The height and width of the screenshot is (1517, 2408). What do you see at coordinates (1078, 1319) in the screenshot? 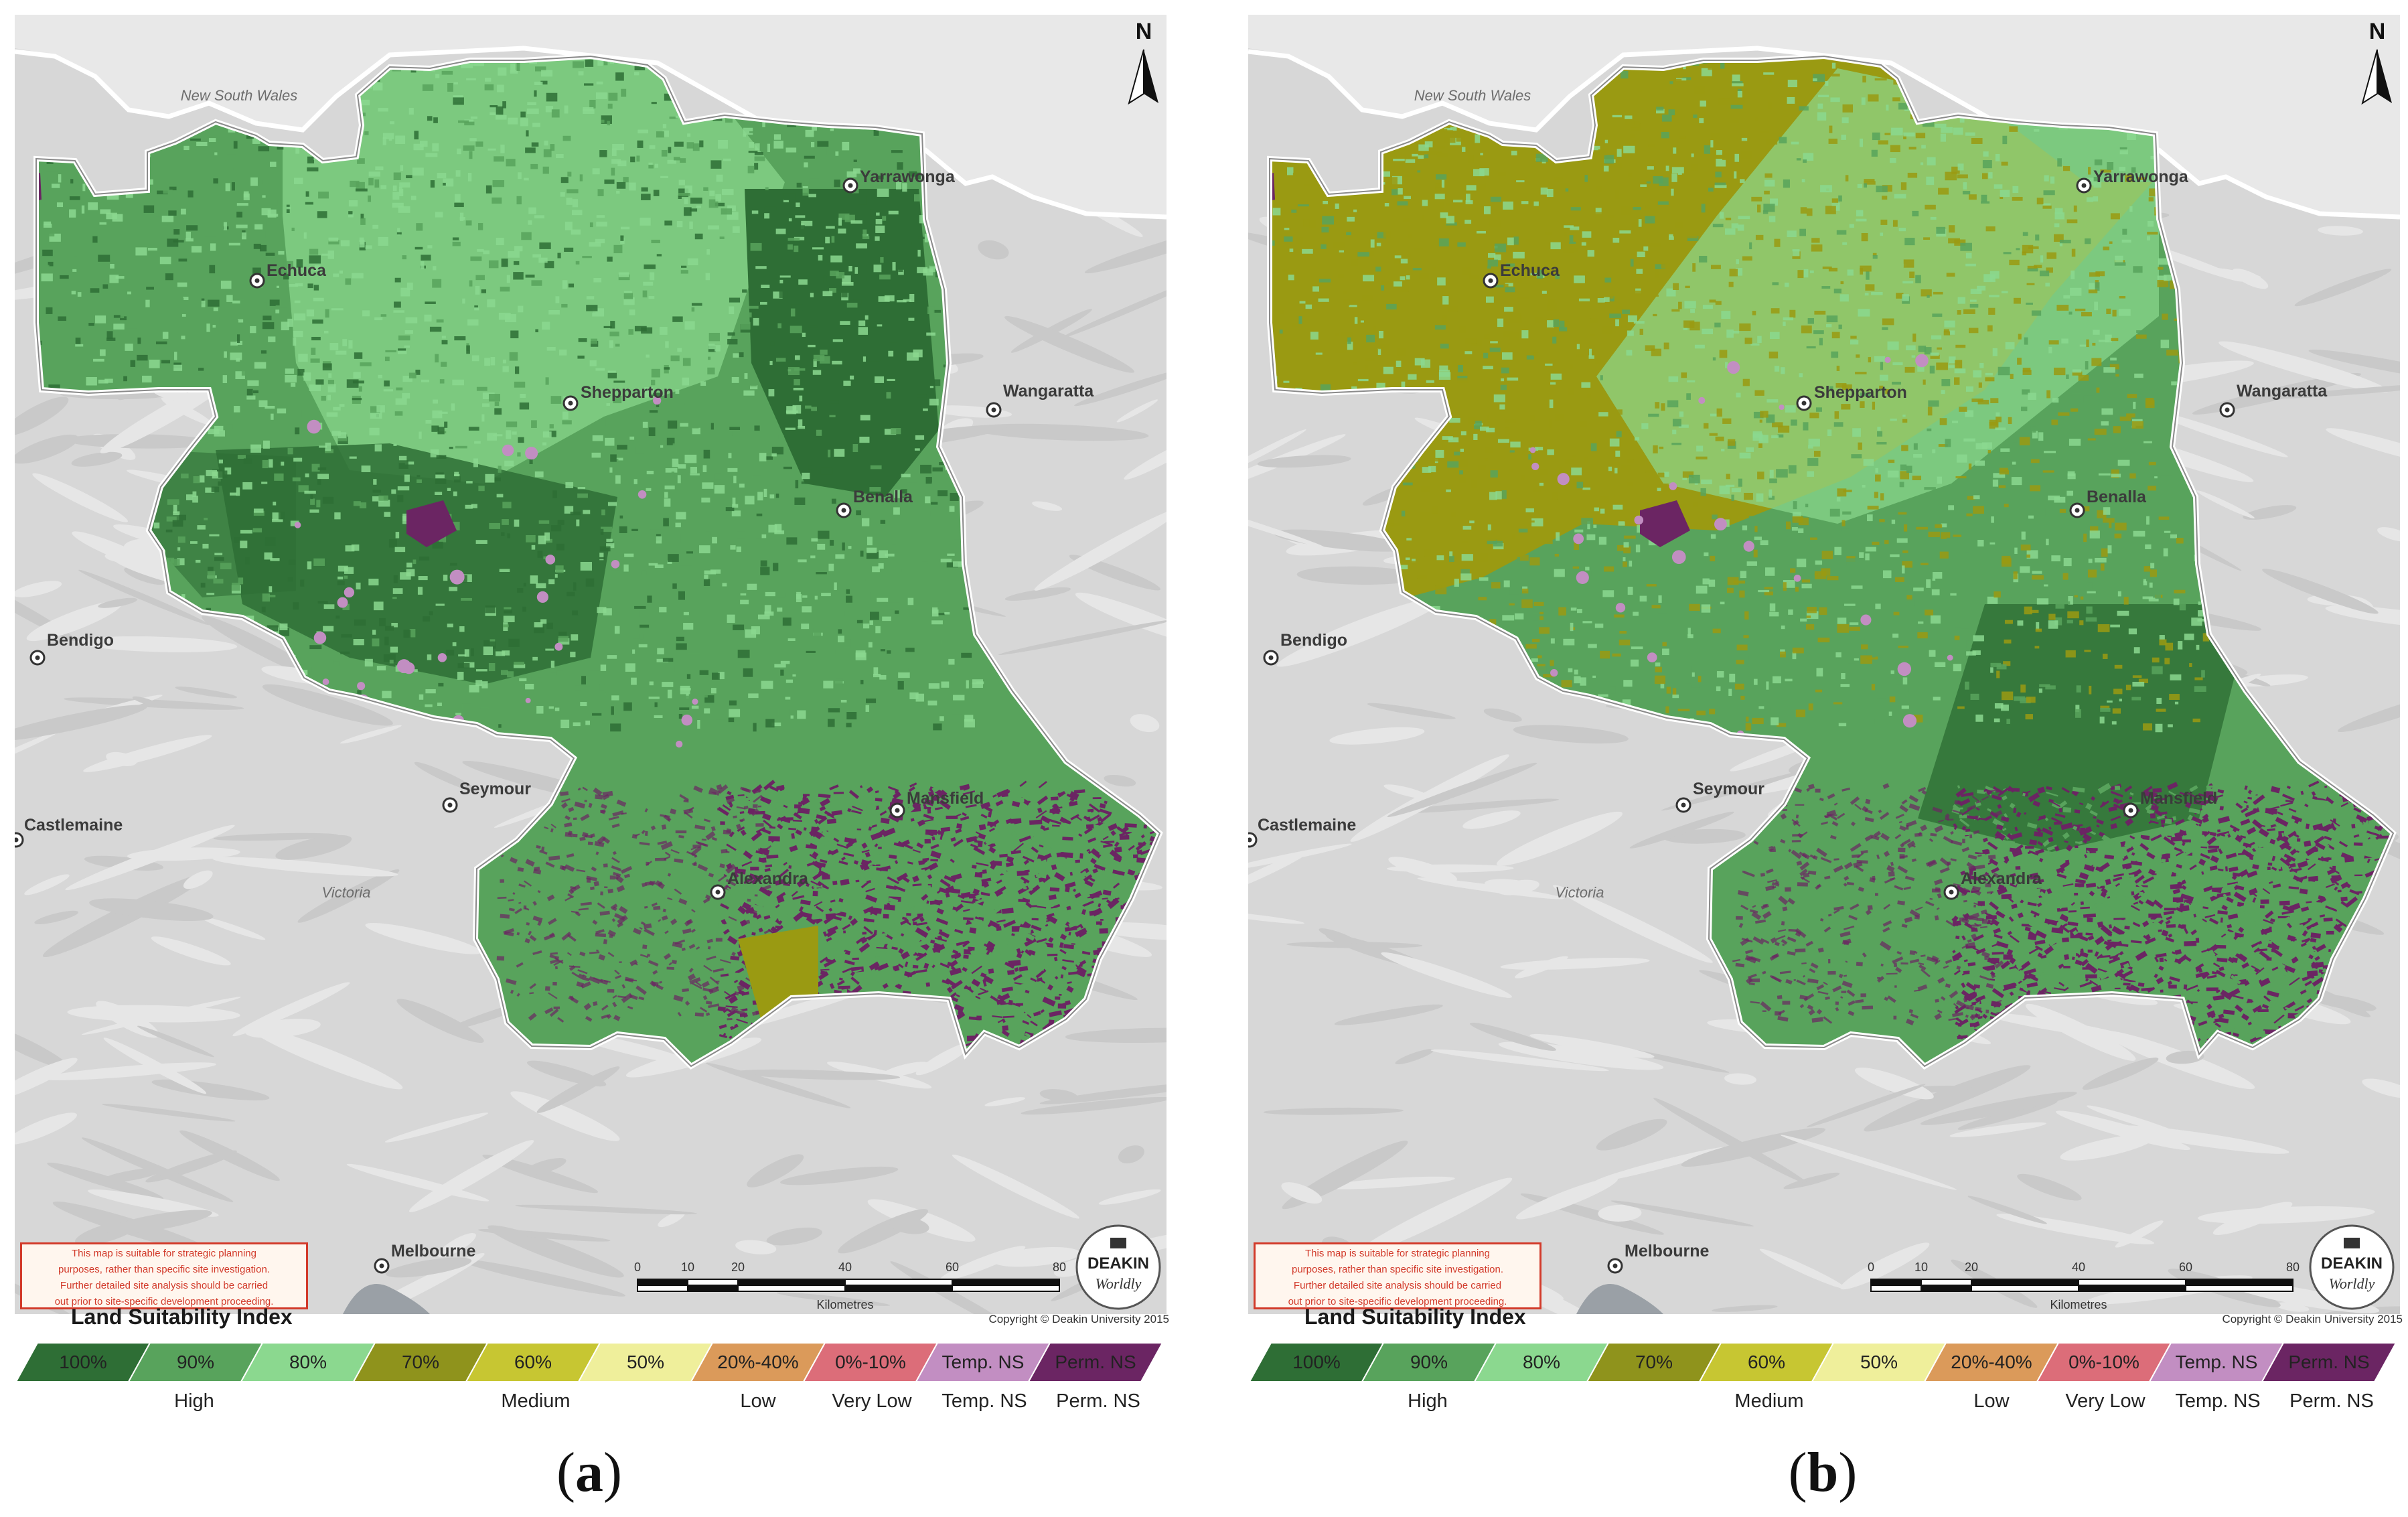
I see `copyright-text: Copyright © Deakin University 2015` at bounding box center [1078, 1319].